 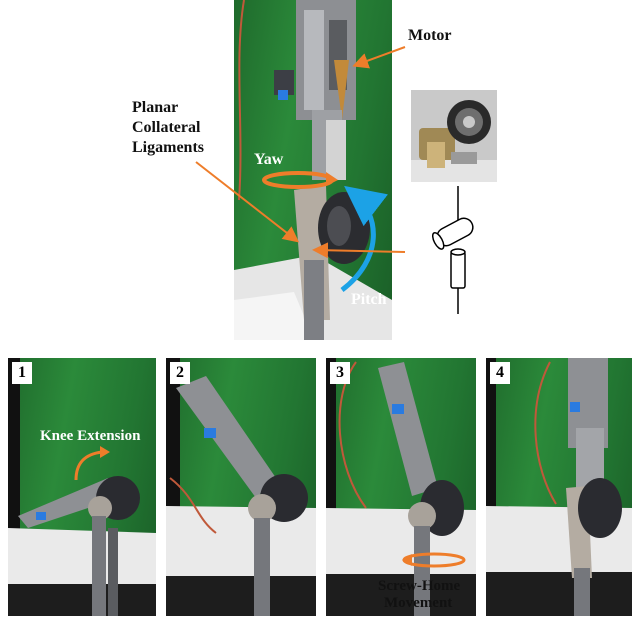 What do you see at coordinates (247, 202) in the screenshot?
I see `ligament-pointer-arrow` at bounding box center [247, 202].